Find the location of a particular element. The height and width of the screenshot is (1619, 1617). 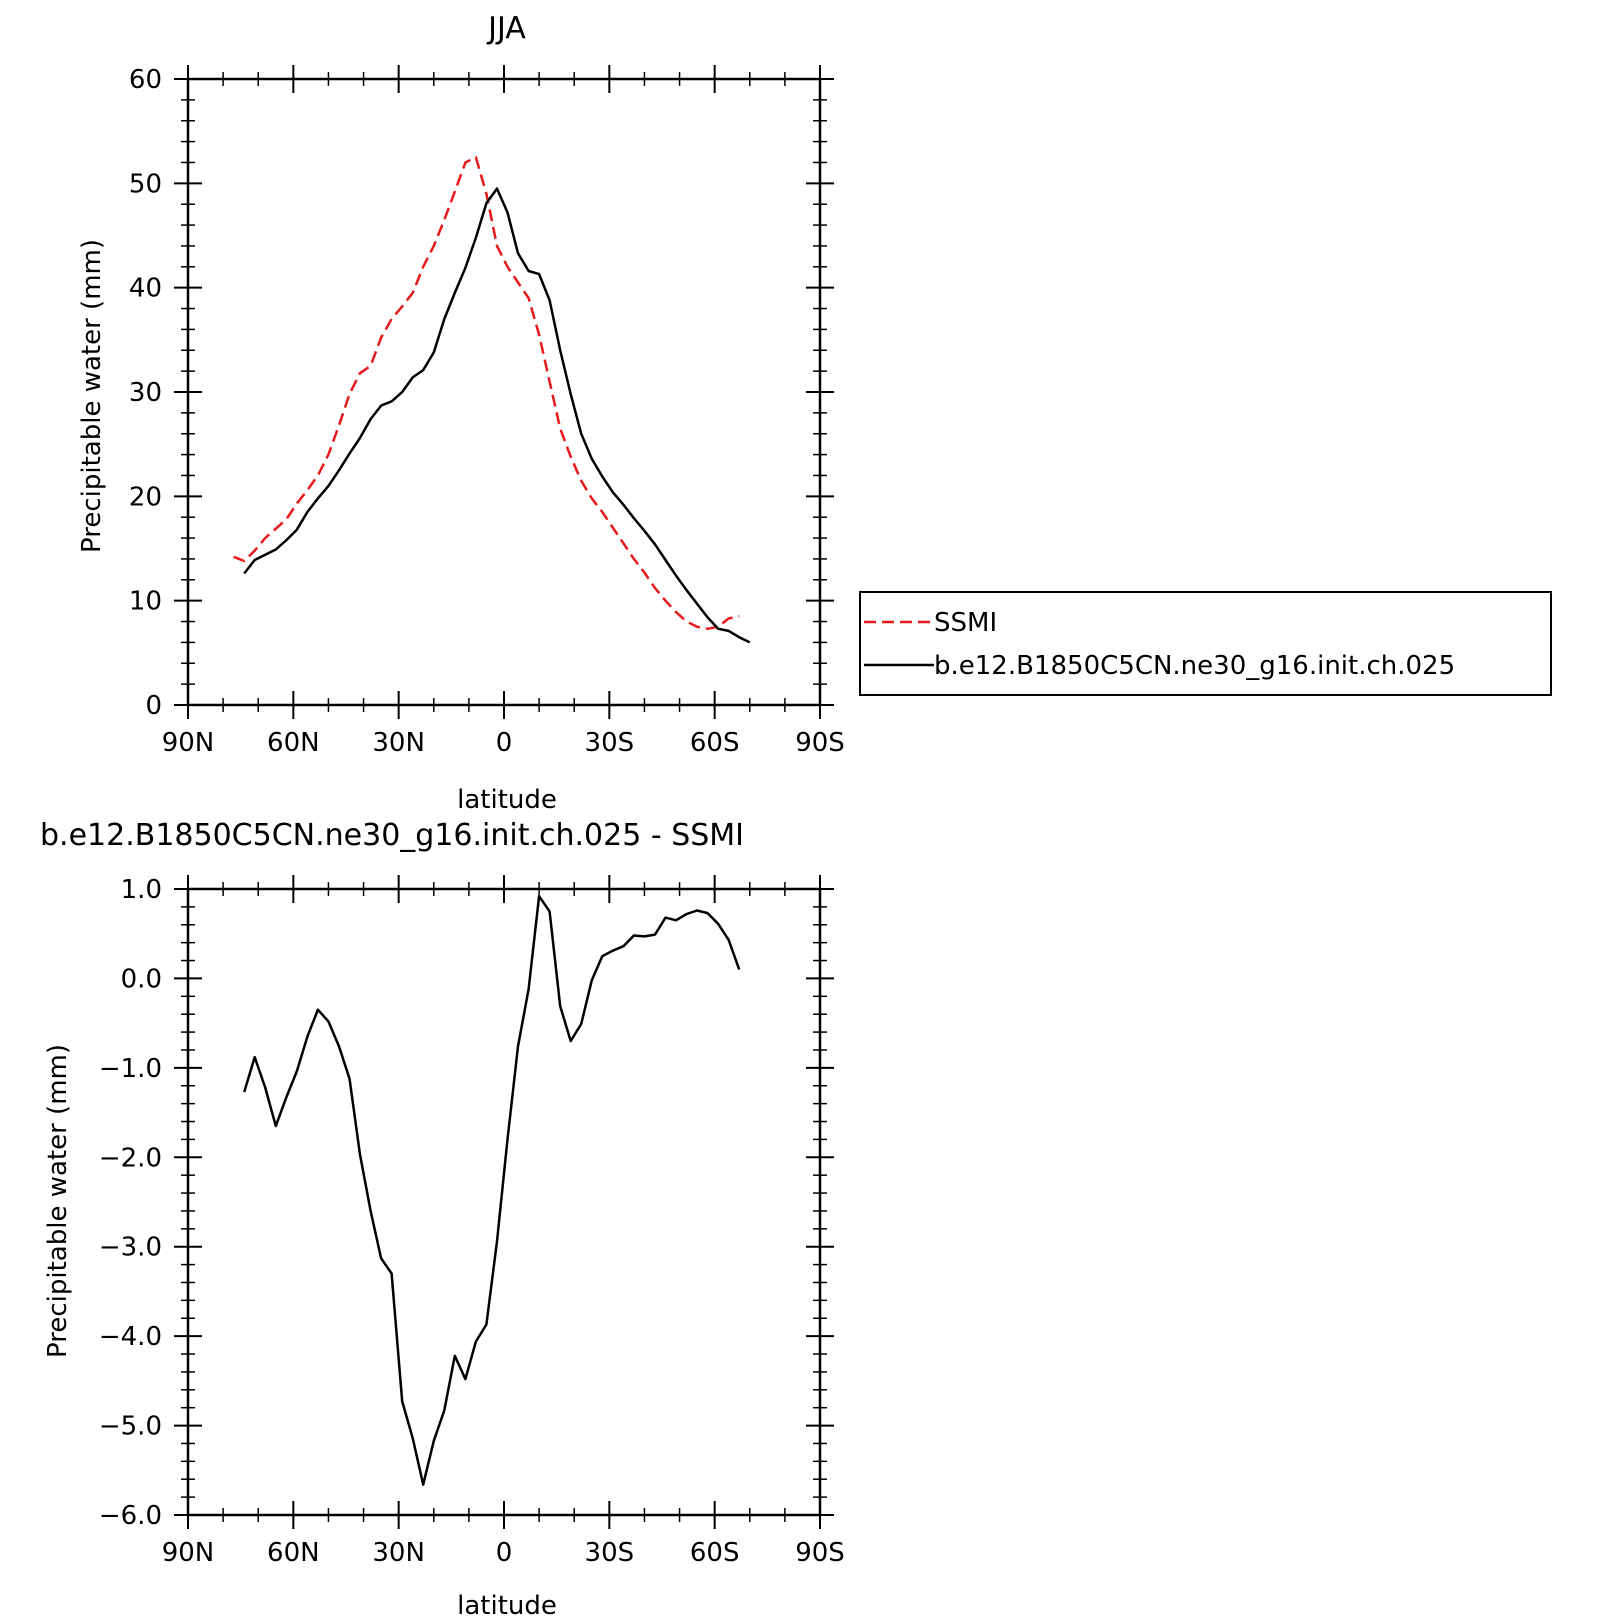

bottom-plot-series is located at coordinates (492, 1190).